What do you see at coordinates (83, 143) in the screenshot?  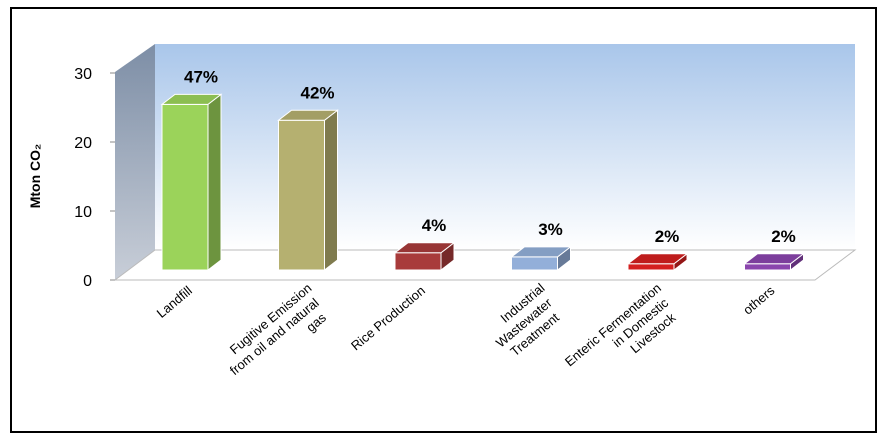 I see `y-tick-label: 20` at bounding box center [83, 143].